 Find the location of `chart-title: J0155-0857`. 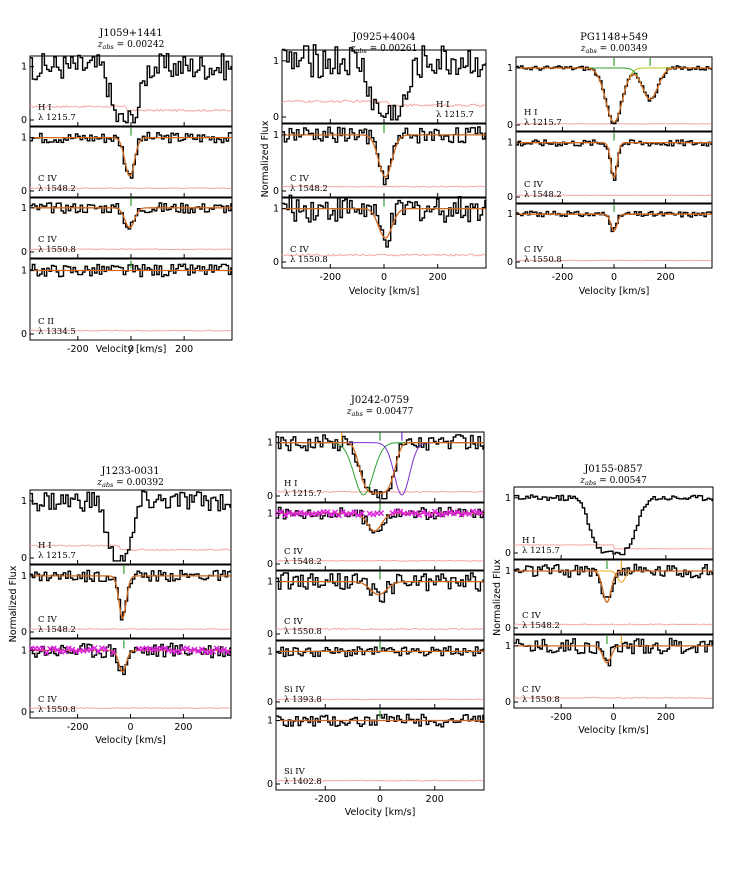

chart-title: J0155-0857 is located at coordinates (612, 469).